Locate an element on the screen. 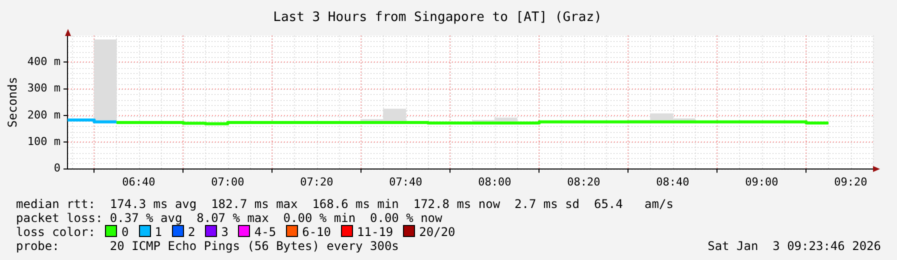 The height and width of the screenshot is (260, 897). x-tick-label: 08:40 is located at coordinates (673, 181).